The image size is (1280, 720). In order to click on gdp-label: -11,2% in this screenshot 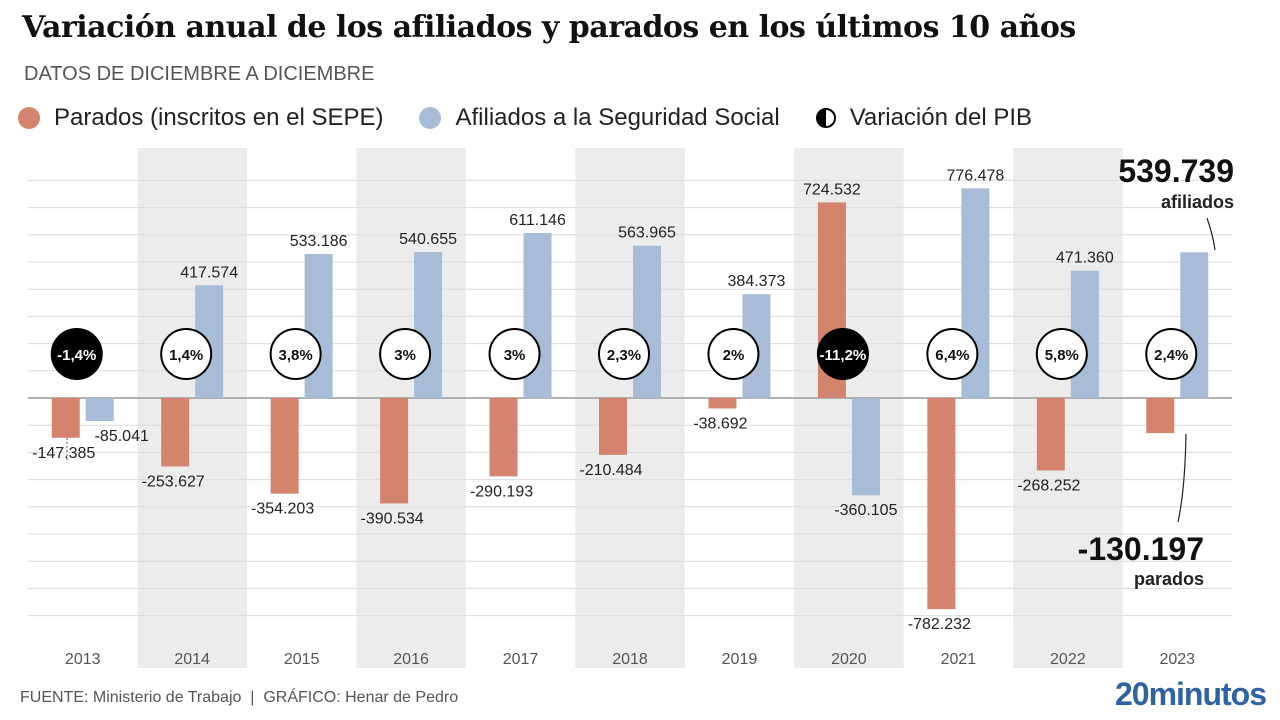, I will do `click(843, 355)`.